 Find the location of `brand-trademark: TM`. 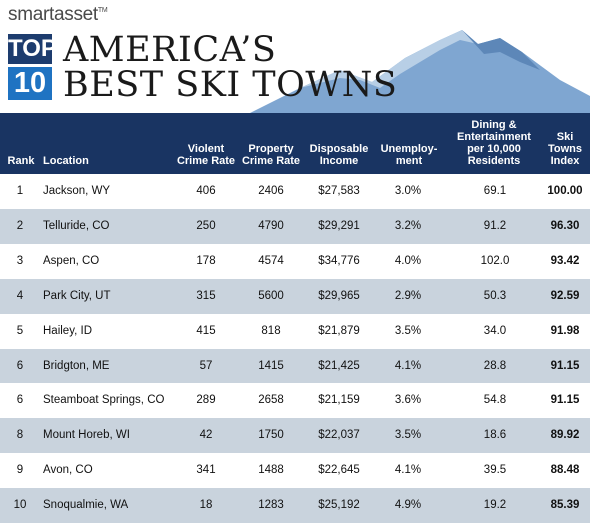

brand-trademark: TM is located at coordinates (102, 10).